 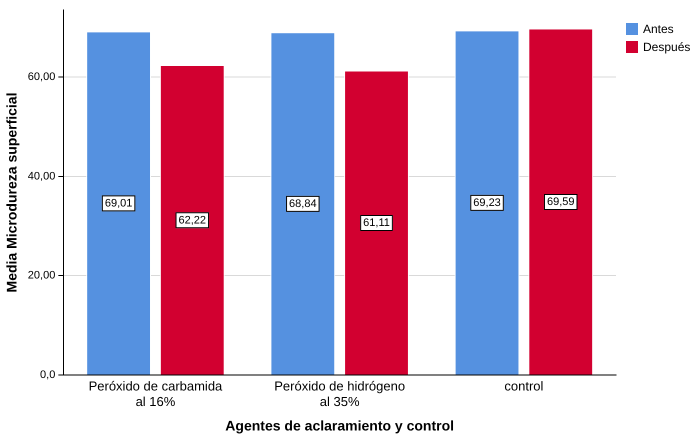 What do you see at coordinates (339, 425) in the screenshot?
I see `x-axis-title: Agentes de aclaramiento y control` at bounding box center [339, 425].